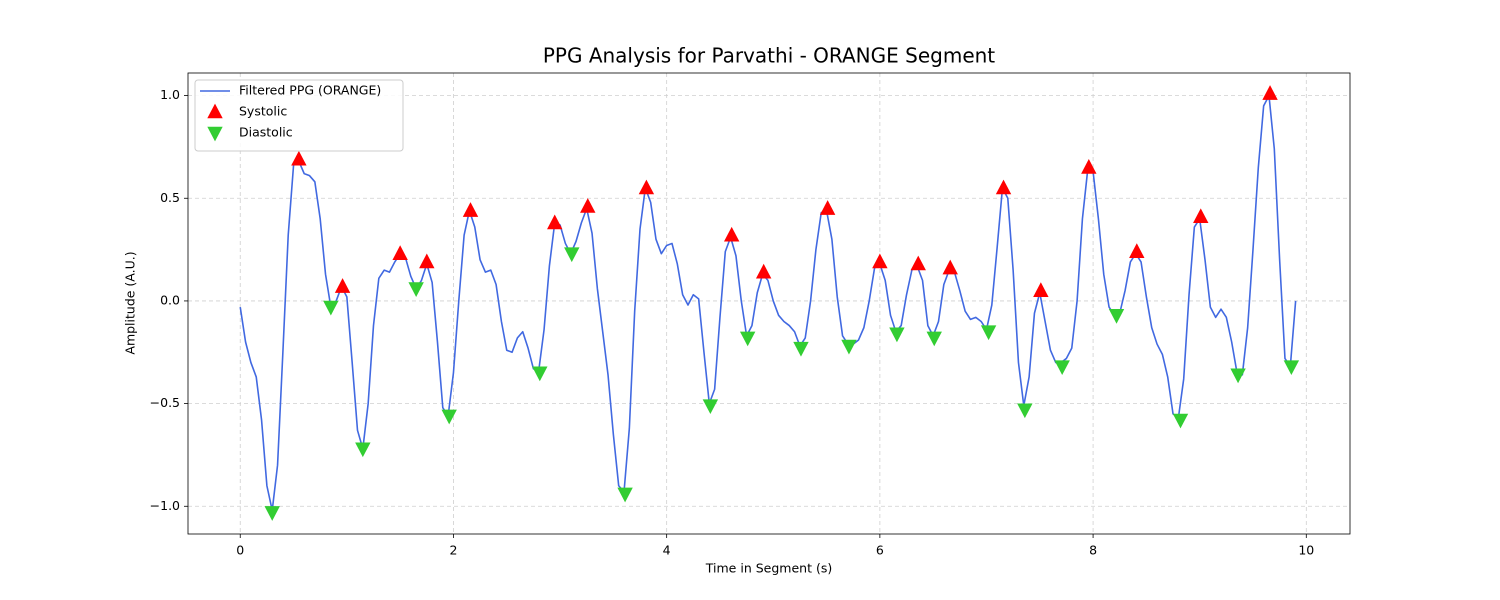  Describe the element at coordinates (310, 90) in the screenshot. I see `legend-label: Filtered PPG (ORANGE)` at that location.